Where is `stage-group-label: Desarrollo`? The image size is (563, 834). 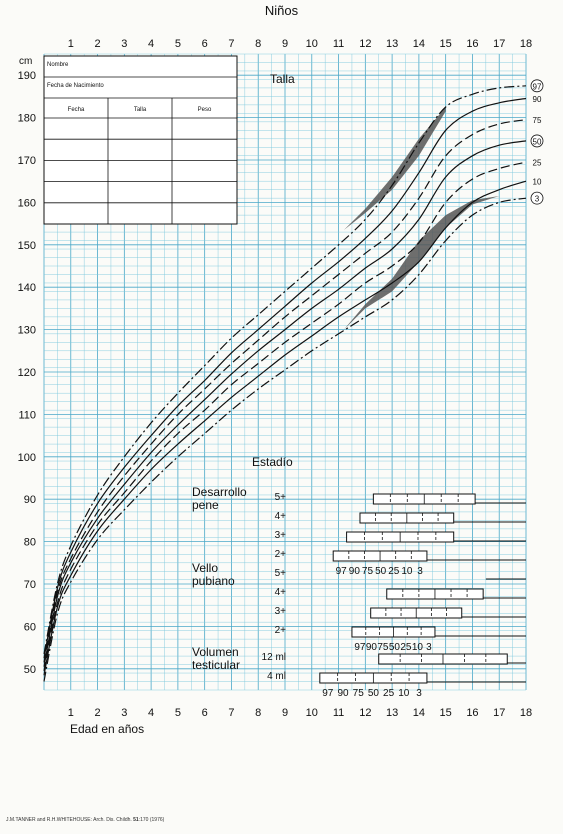
stage-group-label: Desarrollo is located at coordinates (219, 492).